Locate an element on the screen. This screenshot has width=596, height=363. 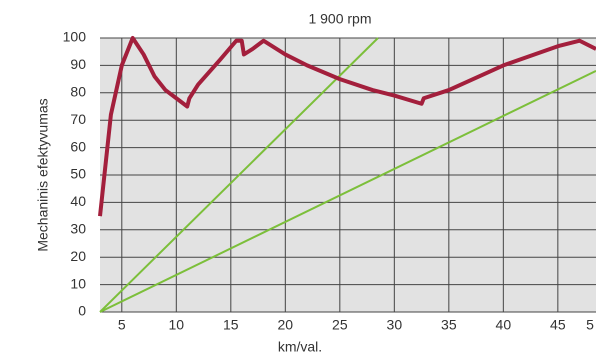
y-tick-label: 30 is located at coordinates (78, 229).